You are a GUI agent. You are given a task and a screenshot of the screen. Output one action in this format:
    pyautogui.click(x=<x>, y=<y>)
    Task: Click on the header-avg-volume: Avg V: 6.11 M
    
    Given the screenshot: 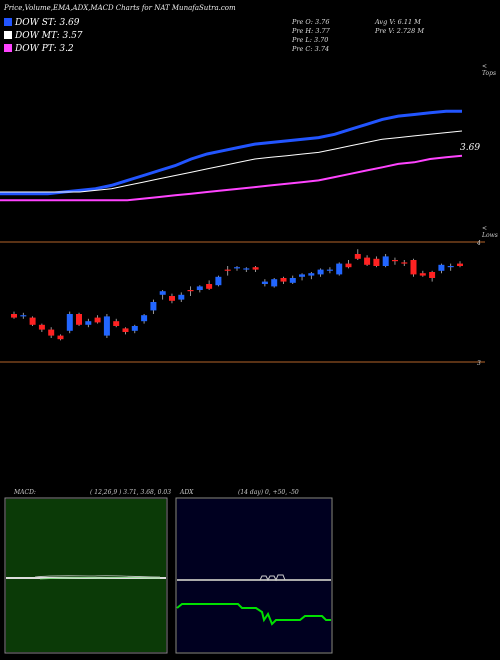 What is the action you would take?
    pyautogui.click(x=398, y=22)
    